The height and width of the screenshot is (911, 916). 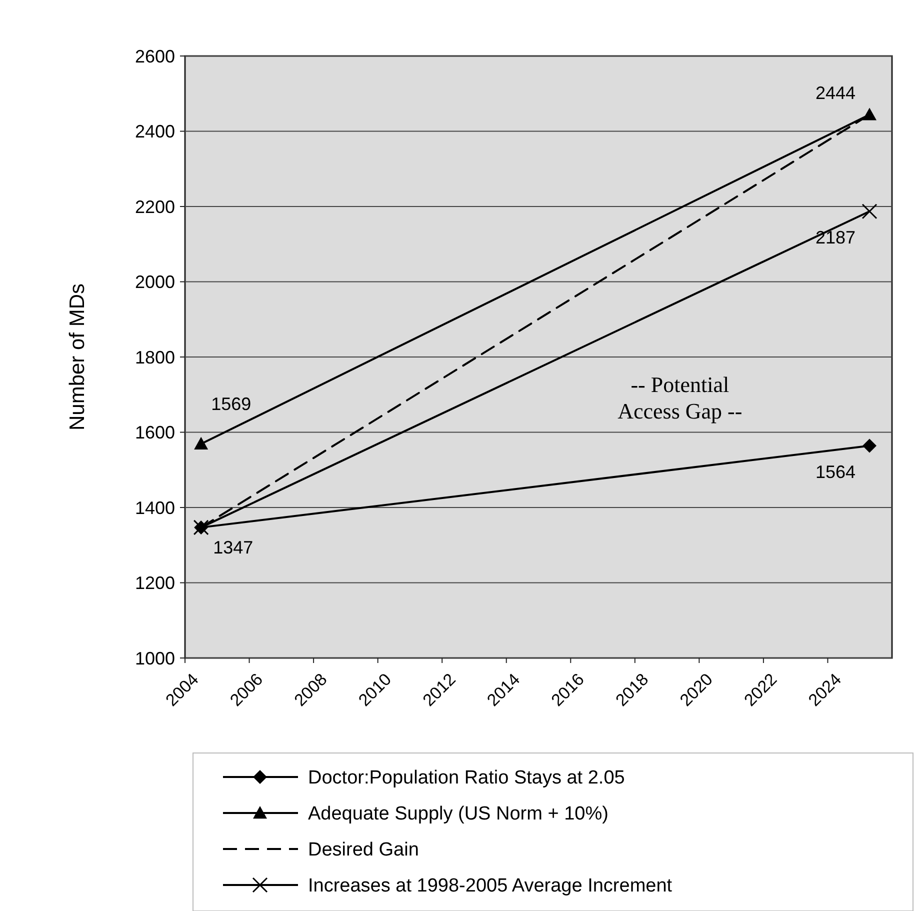 What do you see at coordinates (154, 206) in the screenshot?
I see `y-tick-label: 2200` at bounding box center [154, 206].